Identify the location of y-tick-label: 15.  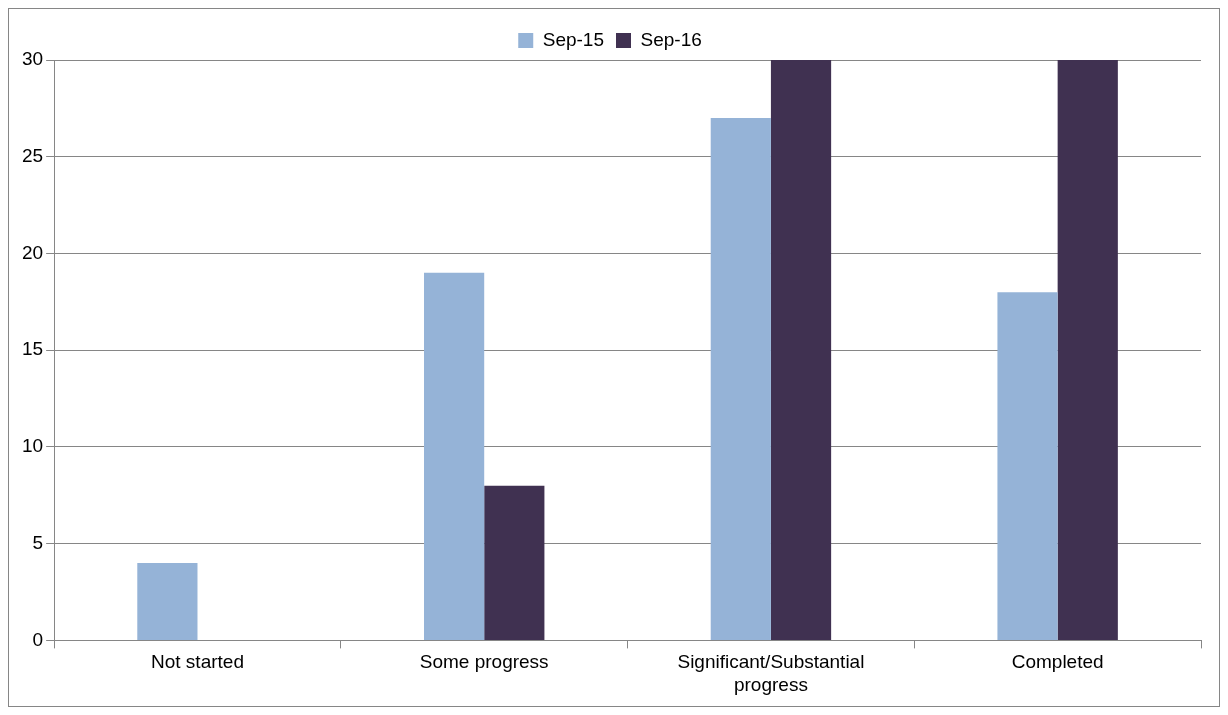
(32, 349).